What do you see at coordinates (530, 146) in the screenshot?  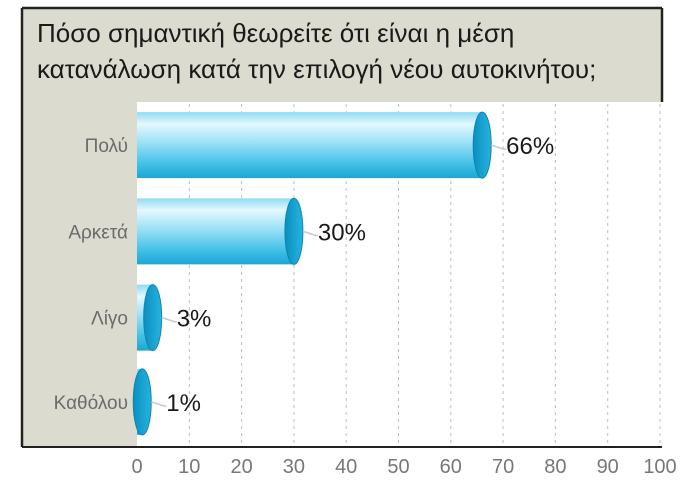 I see `value-label: 66%` at bounding box center [530, 146].